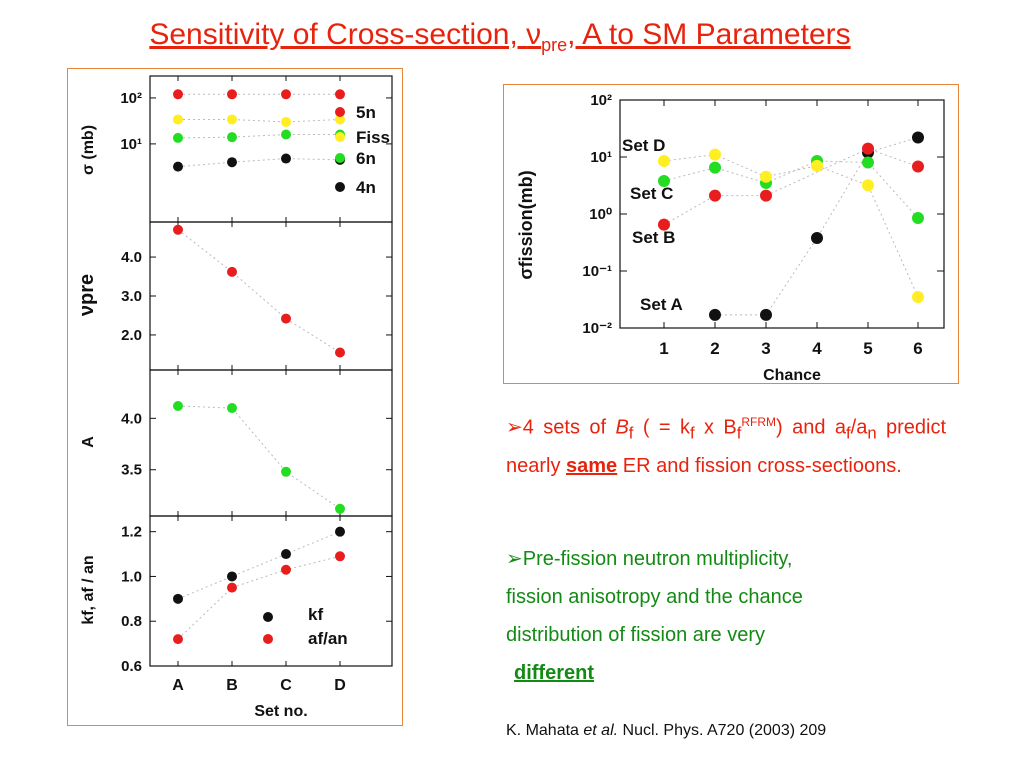  What do you see at coordinates (373, 137) in the screenshot?
I see `legend-label: Fiss` at bounding box center [373, 137].